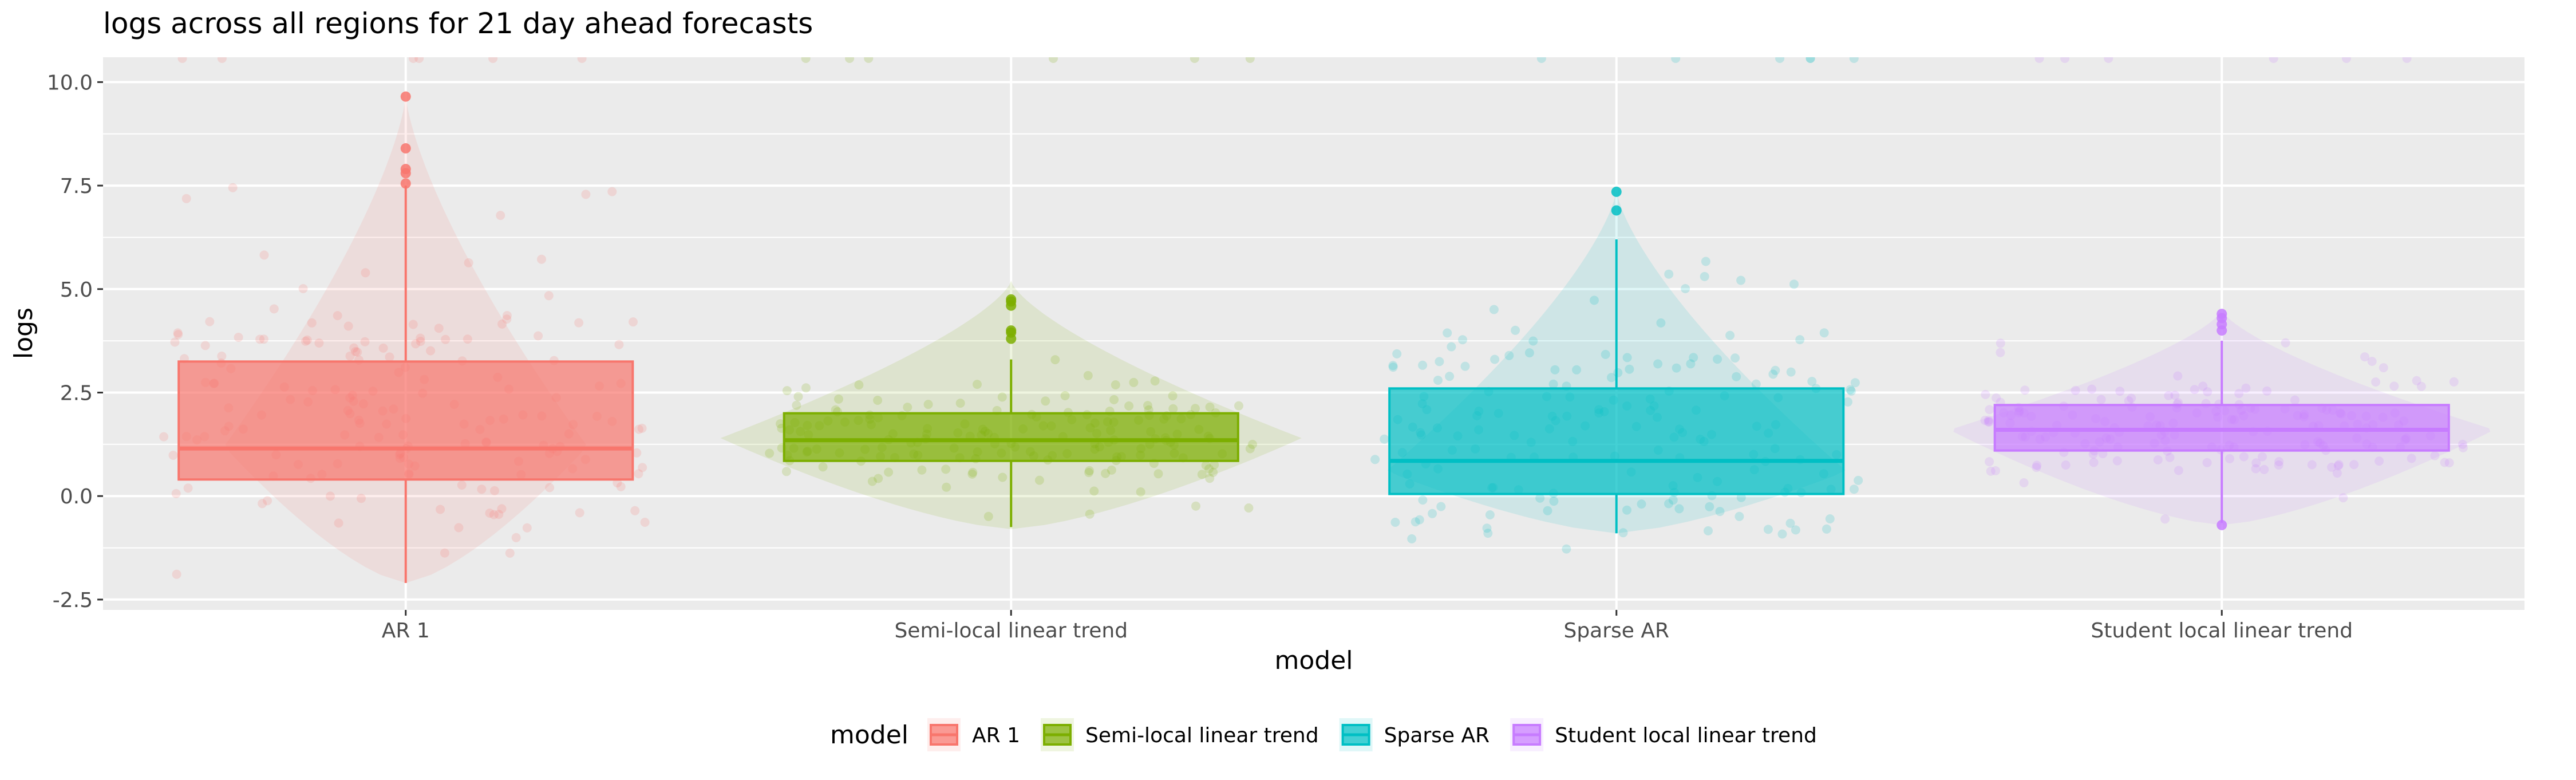  Describe the element at coordinates (73, 600) in the screenshot. I see `y-tick-label: -2.5` at that location.